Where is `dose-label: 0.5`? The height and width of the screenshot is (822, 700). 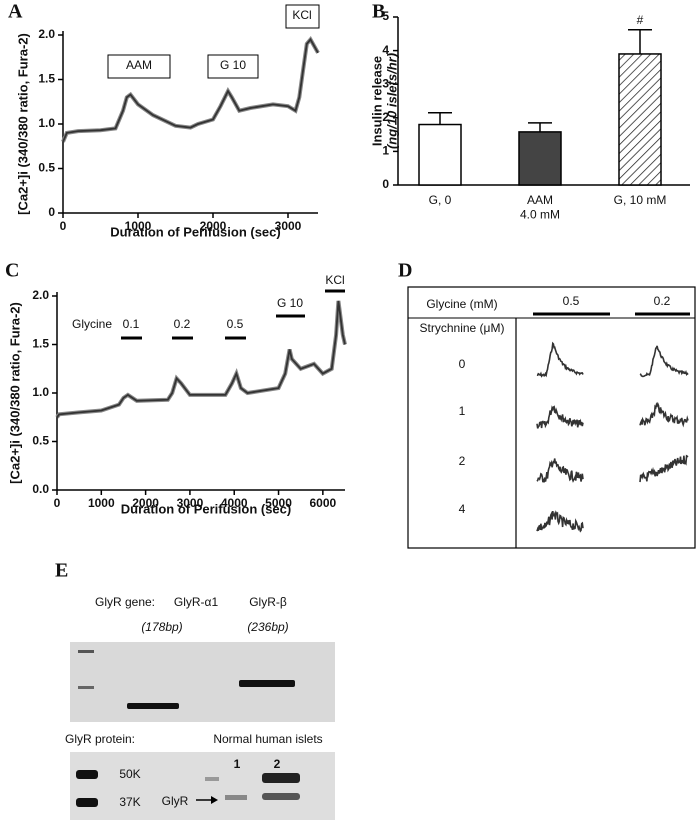 dose-label: 0.5 is located at coordinates (571, 301).